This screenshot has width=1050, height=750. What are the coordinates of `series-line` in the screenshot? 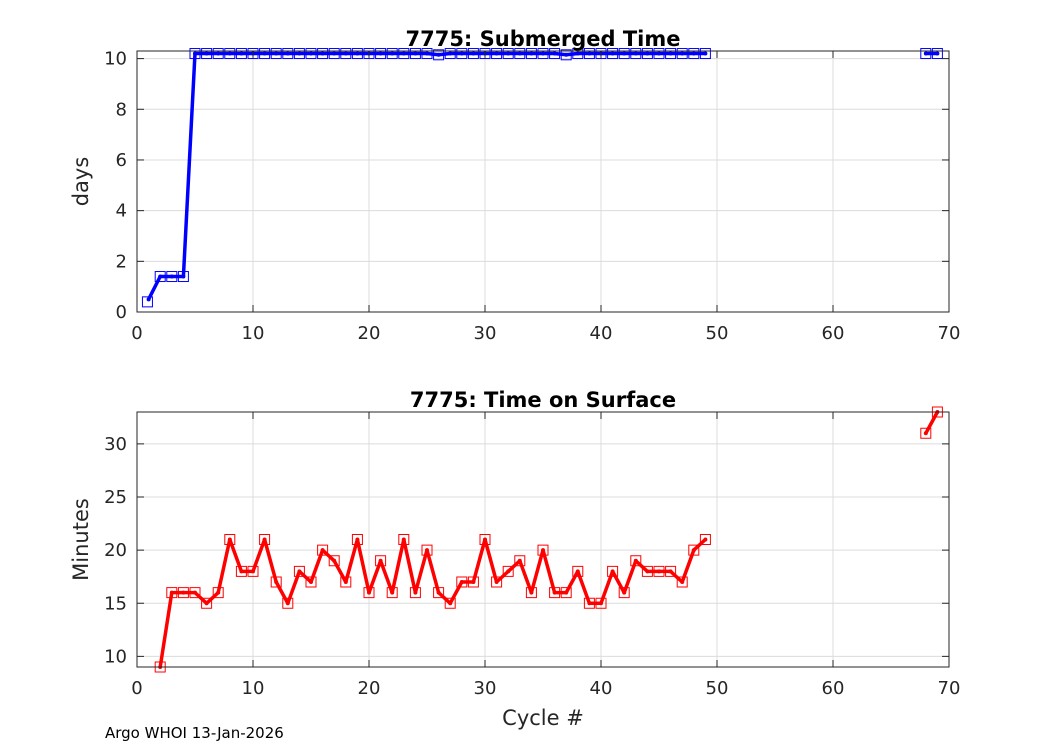 It's located at (931, 423).